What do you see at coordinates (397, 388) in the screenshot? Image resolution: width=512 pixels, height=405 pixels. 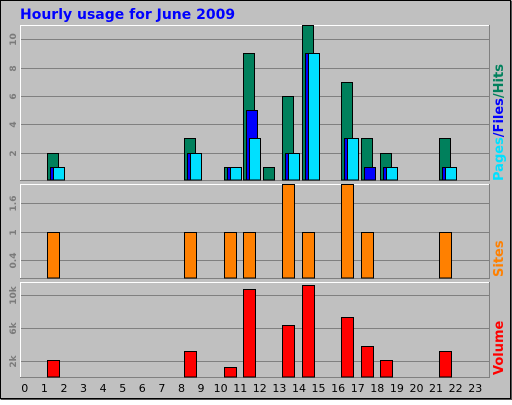 I see `x-tick-label: 19` at bounding box center [397, 388].